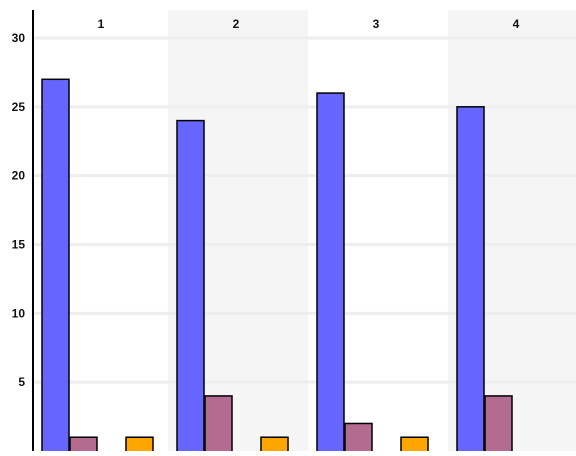 Image resolution: width=576 pixels, height=456 pixels. I want to click on y-tick-label-30: 30, so click(19, 38).